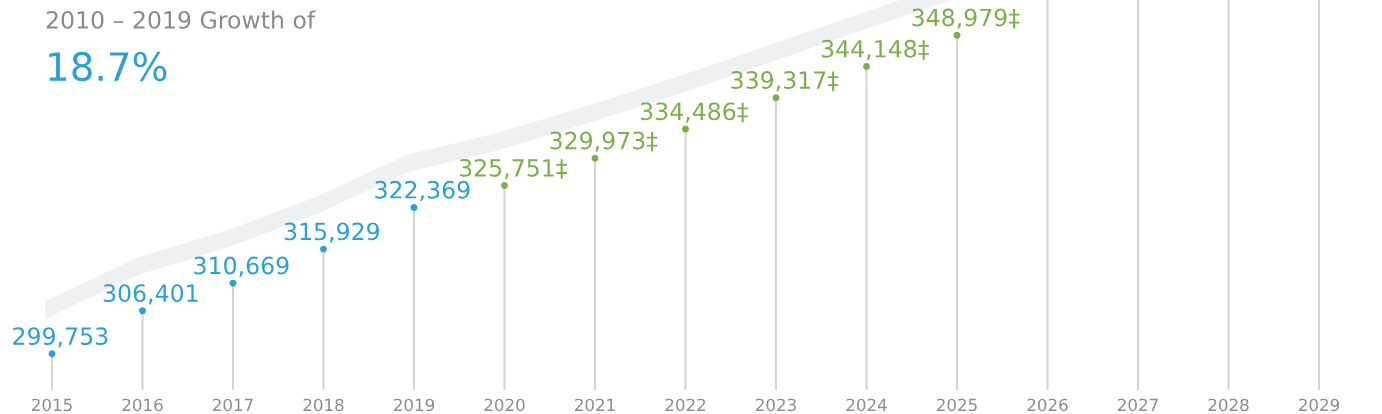 The image size is (1382, 414). I want to click on x-tick-label: 2017, so click(233, 405).